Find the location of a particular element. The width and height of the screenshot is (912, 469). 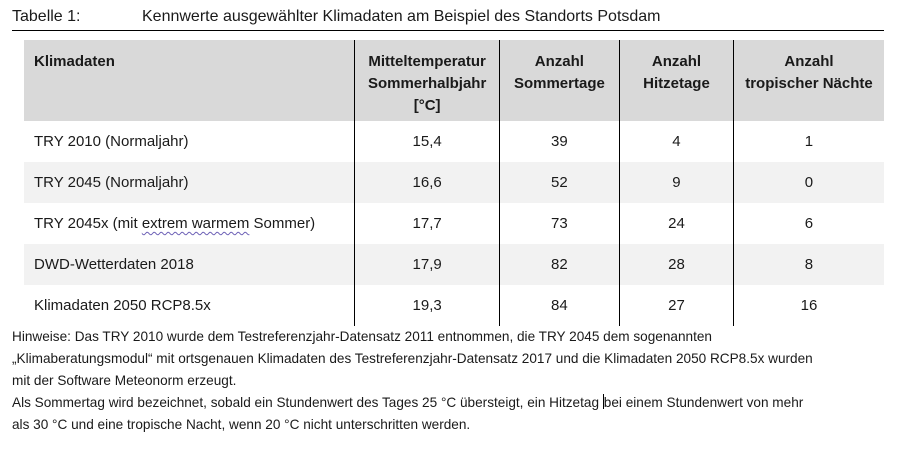

table-row: DWD-Wetterdaten 2018 17,9 82 28 8 is located at coordinates (454, 264).